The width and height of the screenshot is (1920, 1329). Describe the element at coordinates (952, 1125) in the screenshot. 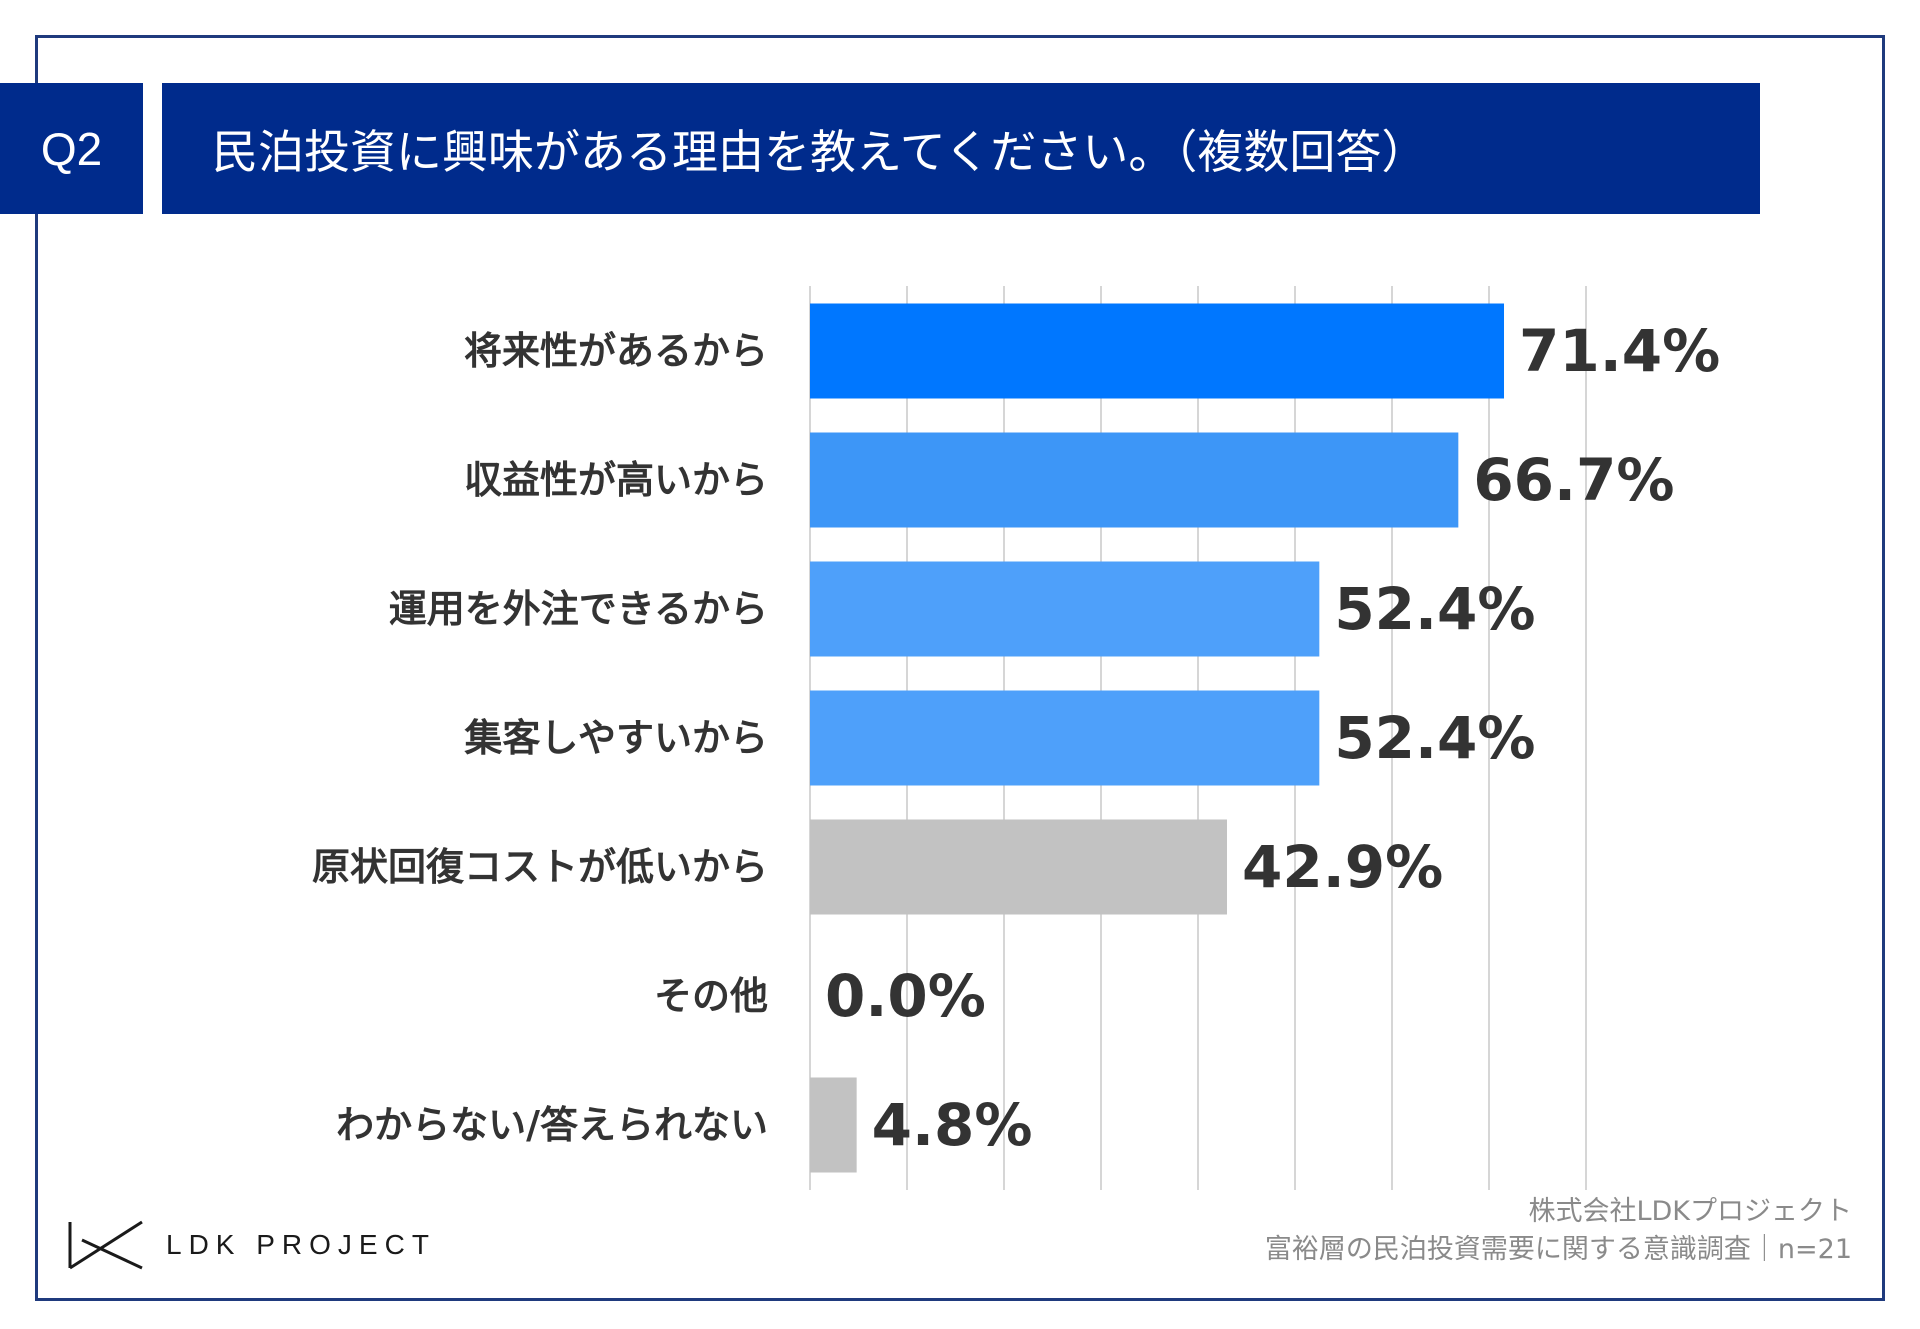

I see `data-label: 4.8%` at that location.